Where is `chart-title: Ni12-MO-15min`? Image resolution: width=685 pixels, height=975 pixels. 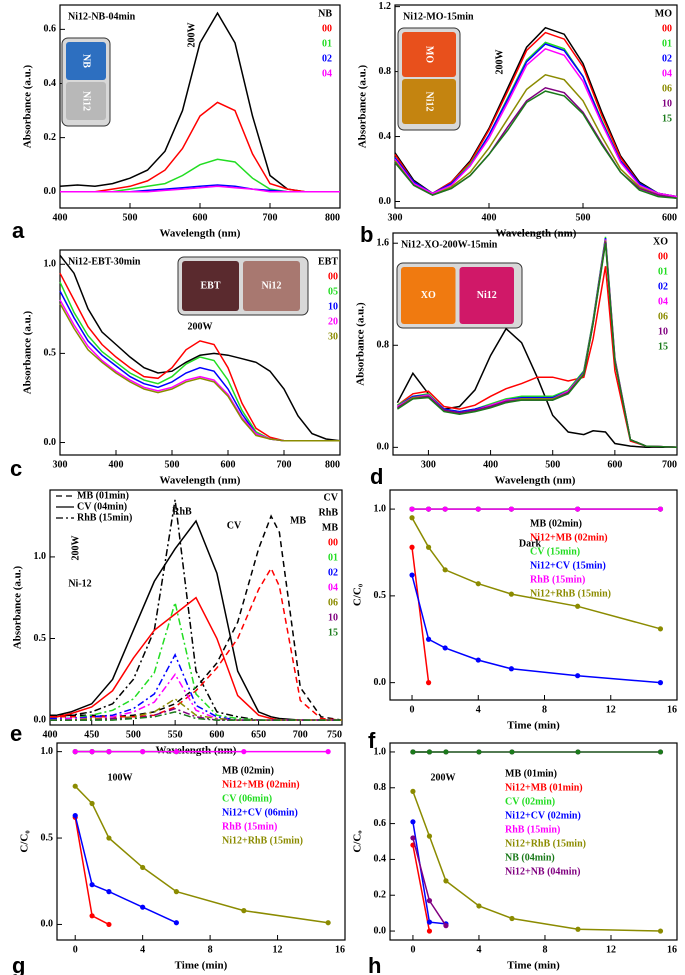 chart-title: Ni12-MO-15min is located at coordinates (438, 16).